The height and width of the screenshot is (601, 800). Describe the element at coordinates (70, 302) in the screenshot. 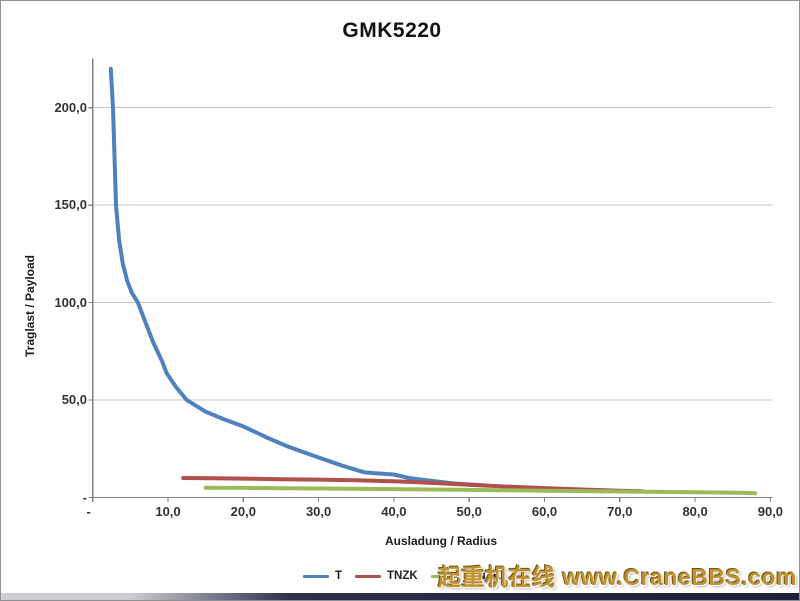

I see `y-tick-label: 100,0` at that location.